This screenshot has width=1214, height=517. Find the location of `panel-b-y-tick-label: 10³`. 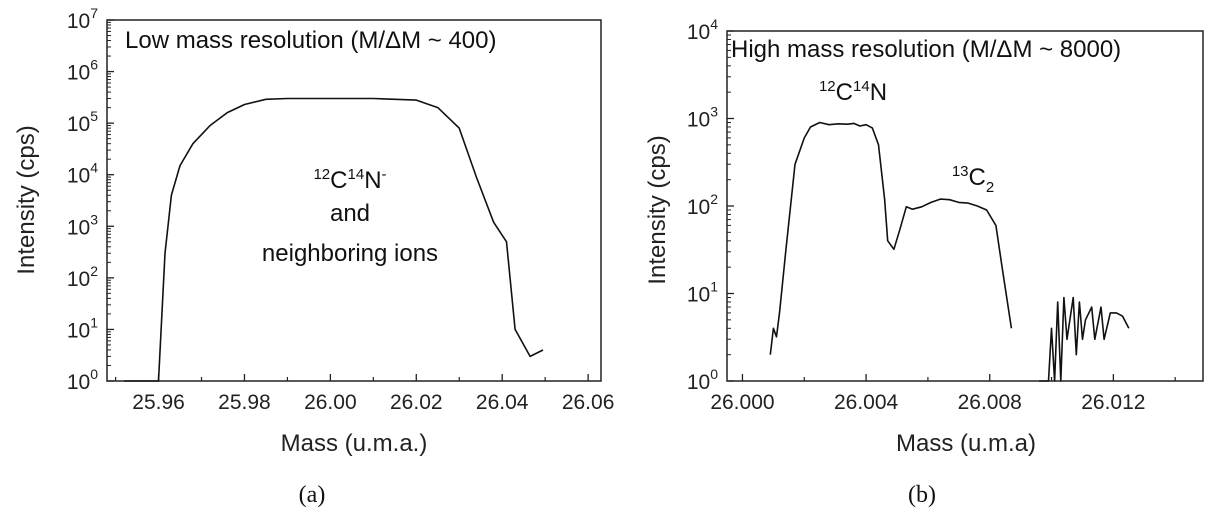

panel-b-y-tick-label: 10³ is located at coordinates (702, 118).